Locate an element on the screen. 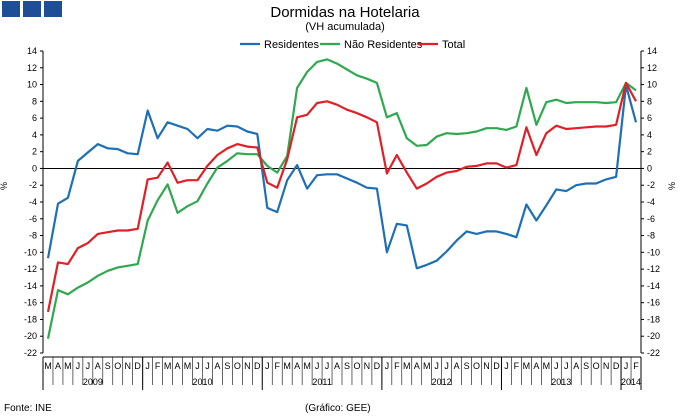 The width and height of the screenshot is (682, 416). y-tick-label-left: 6 is located at coordinates (34, 118).